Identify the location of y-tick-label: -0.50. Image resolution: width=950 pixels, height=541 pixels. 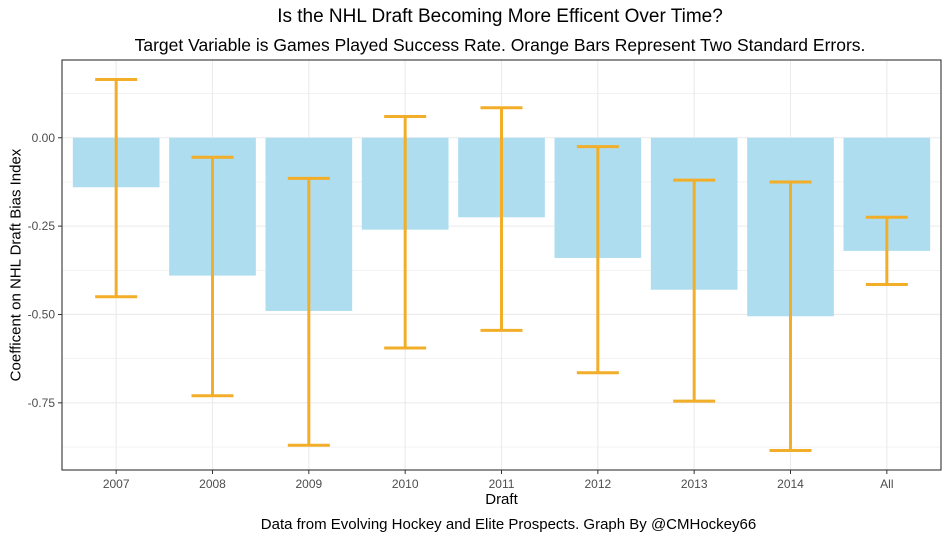
(42, 314).